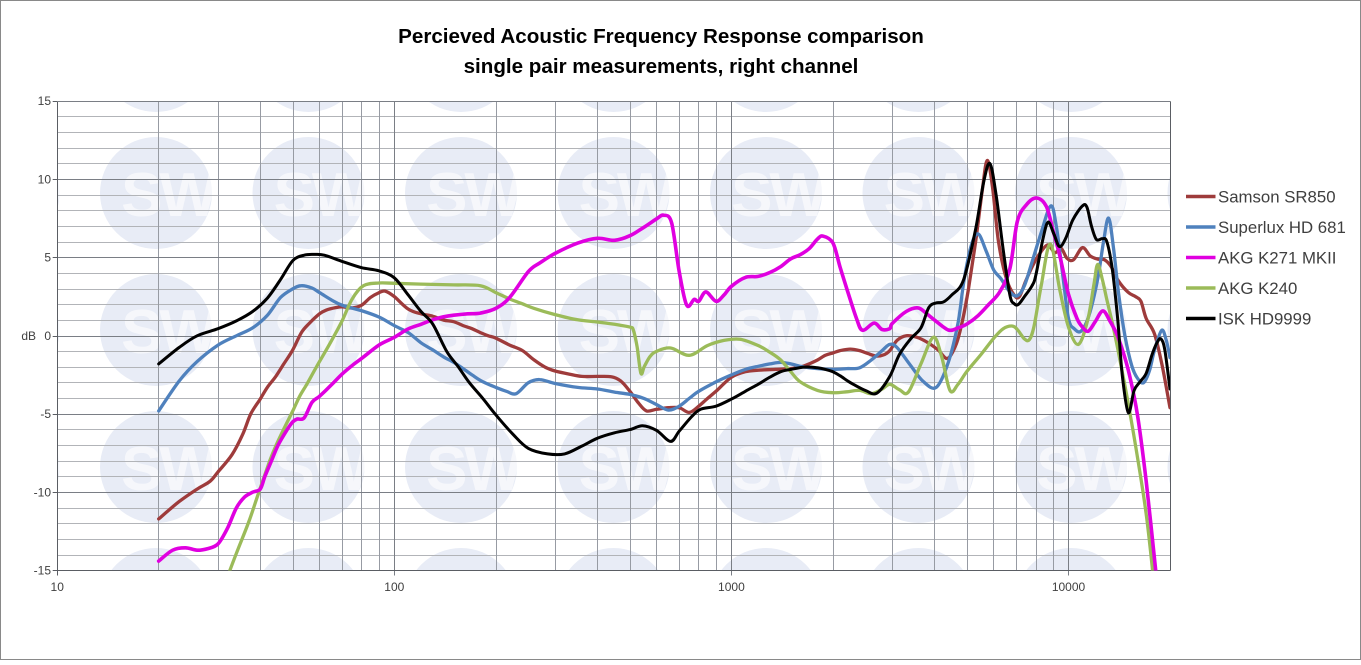 The height and width of the screenshot is (665, 1361). I want to click on svg-text: AKG K240, so click(1257, 288).